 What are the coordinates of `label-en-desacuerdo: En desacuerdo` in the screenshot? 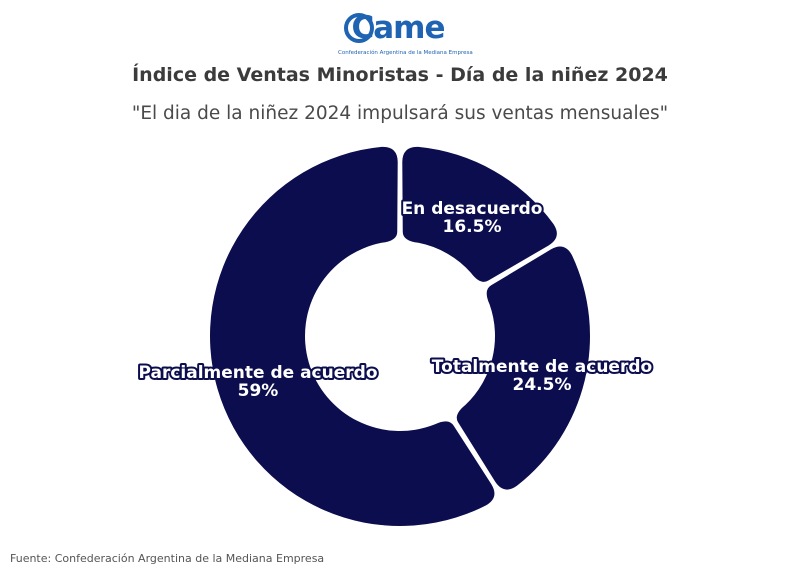 It's located at (472, 209).